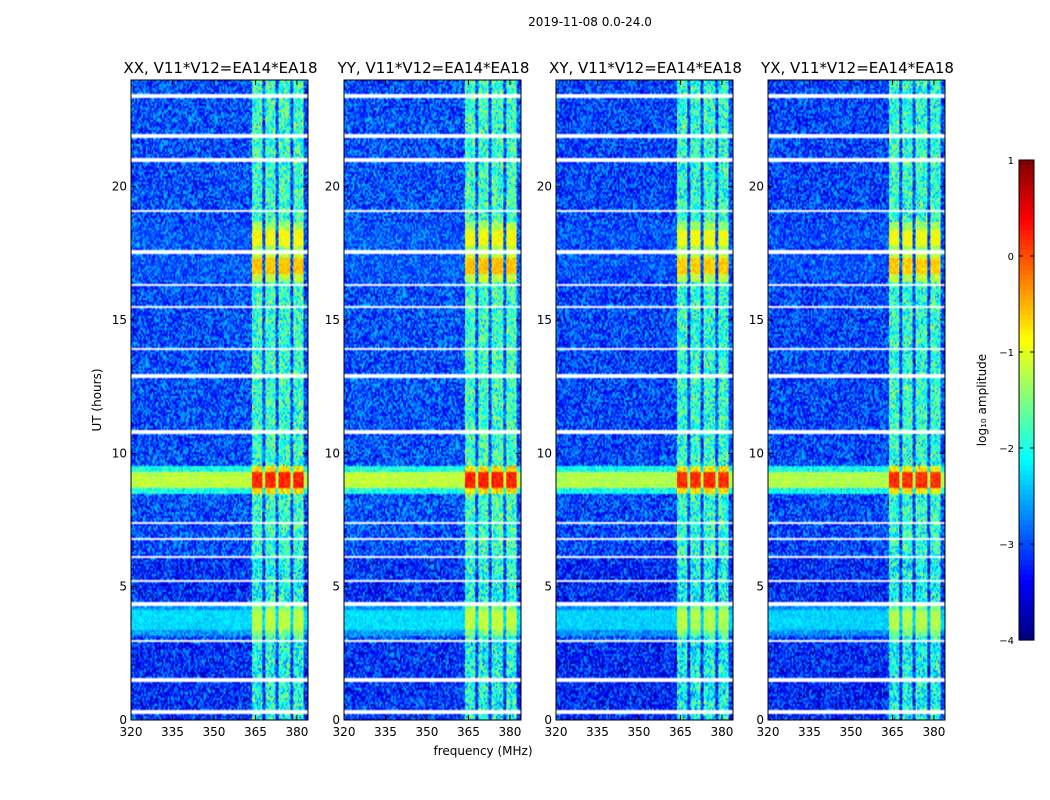  I want to click on colorbar-tick-label: −1, so click(1006, 353).